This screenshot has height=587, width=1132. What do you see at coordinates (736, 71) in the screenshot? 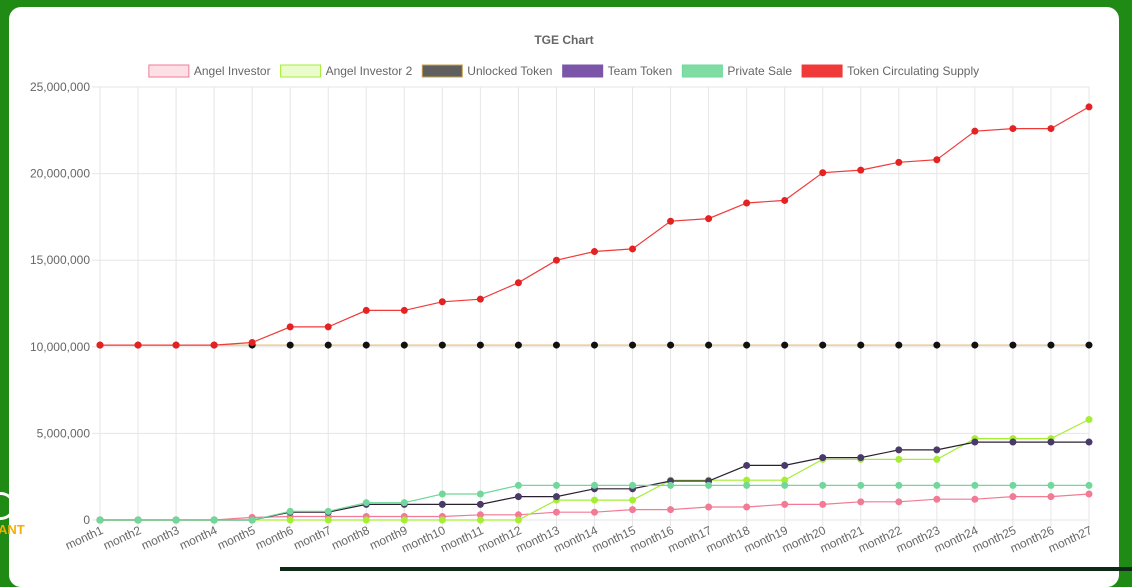
I see `legend-item: Private Sale` at bounding box center [736, 71].